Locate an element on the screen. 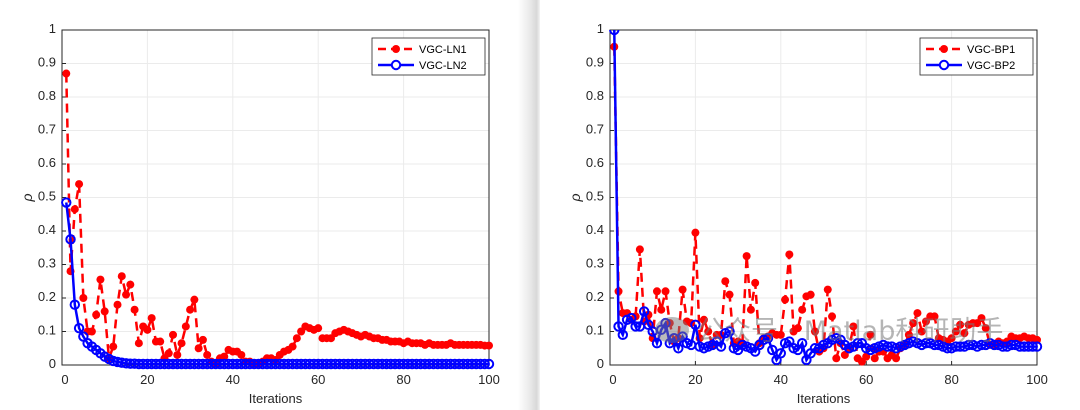 The height and width of the screenshot is (410, 1080). x-tick-label: 80 is located at coordinates (403, 379).